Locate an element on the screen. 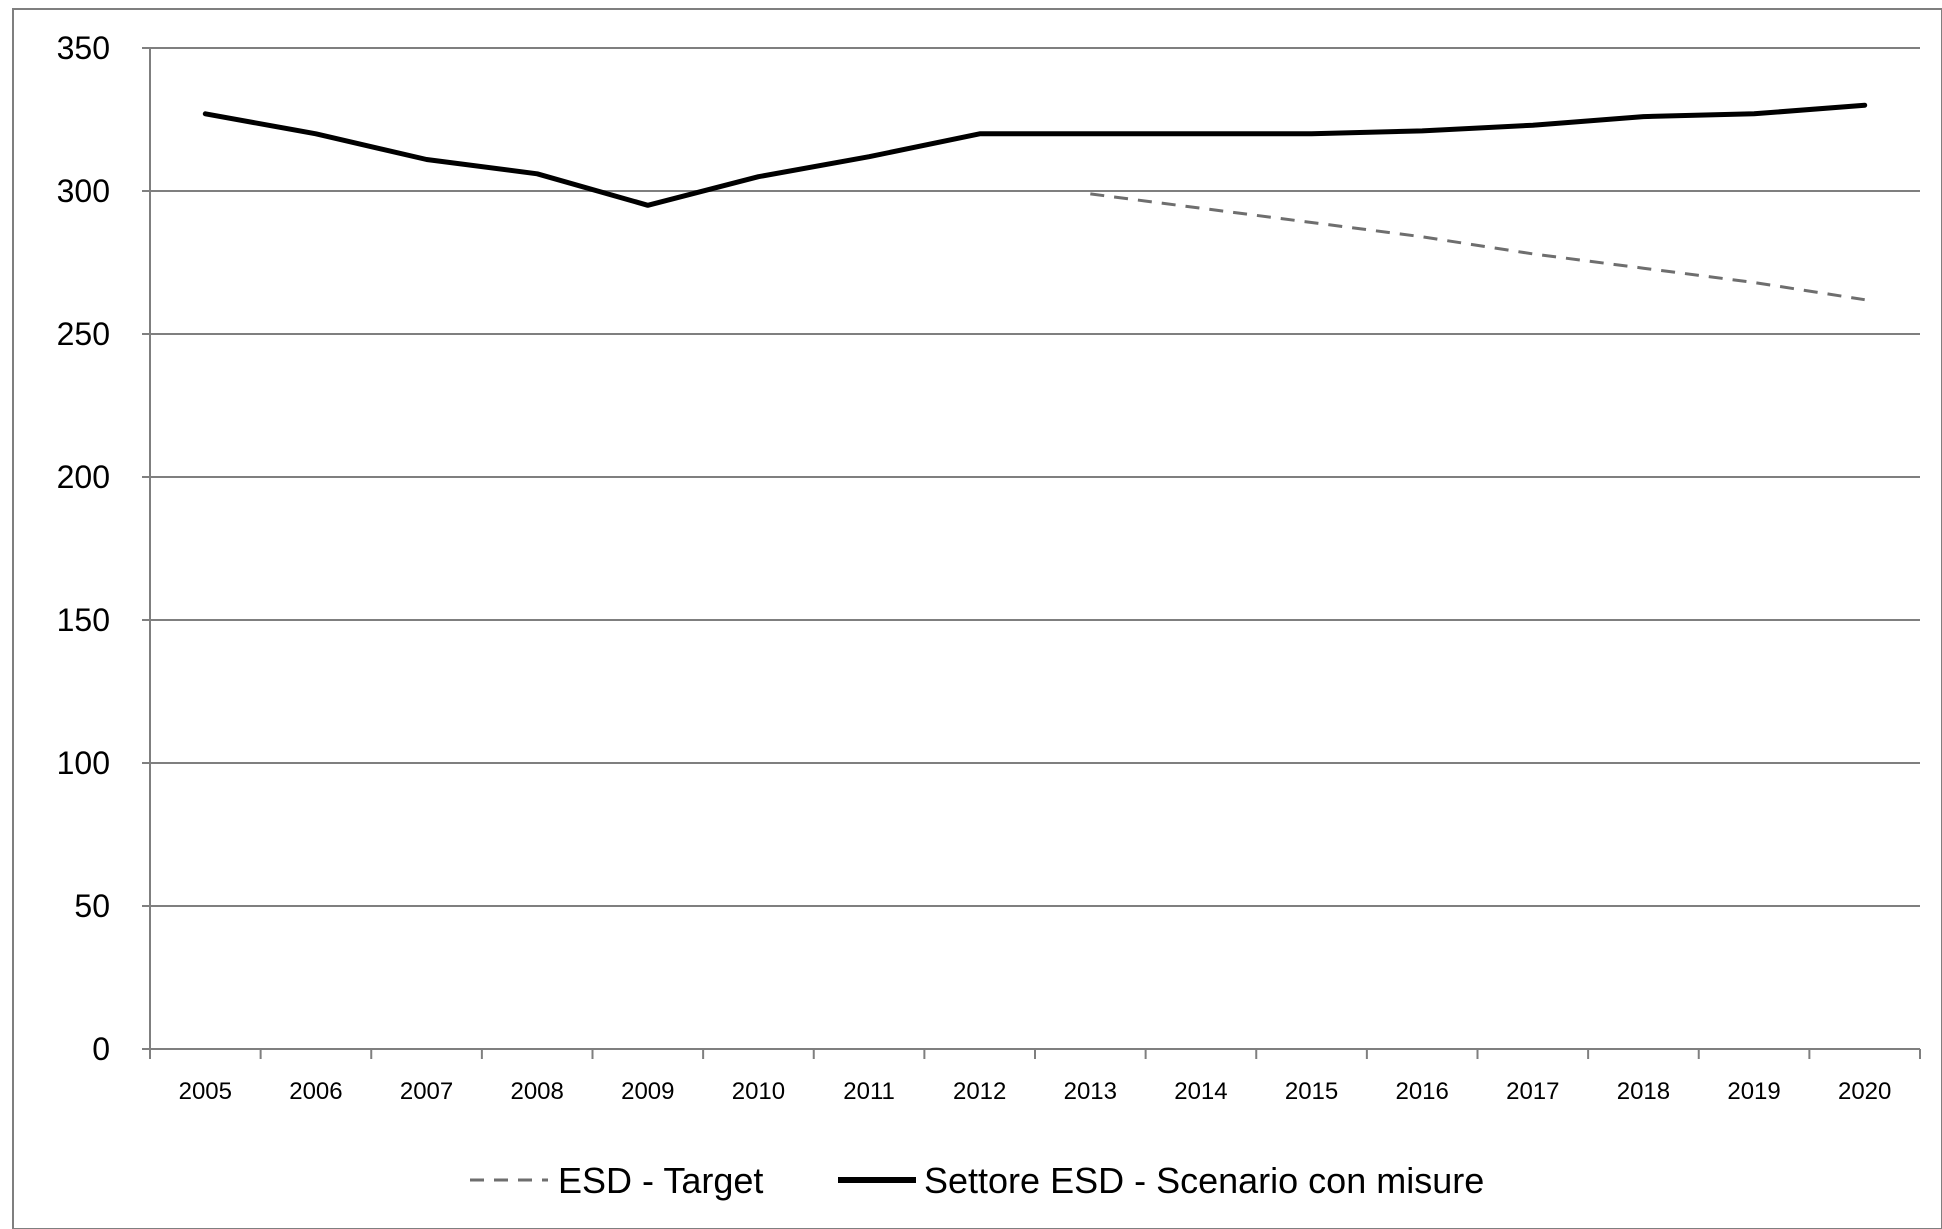 The height and width of the screenshot is (1229, 1942). x-tick-label: 2018 is located at coordinates (1643, 1091).